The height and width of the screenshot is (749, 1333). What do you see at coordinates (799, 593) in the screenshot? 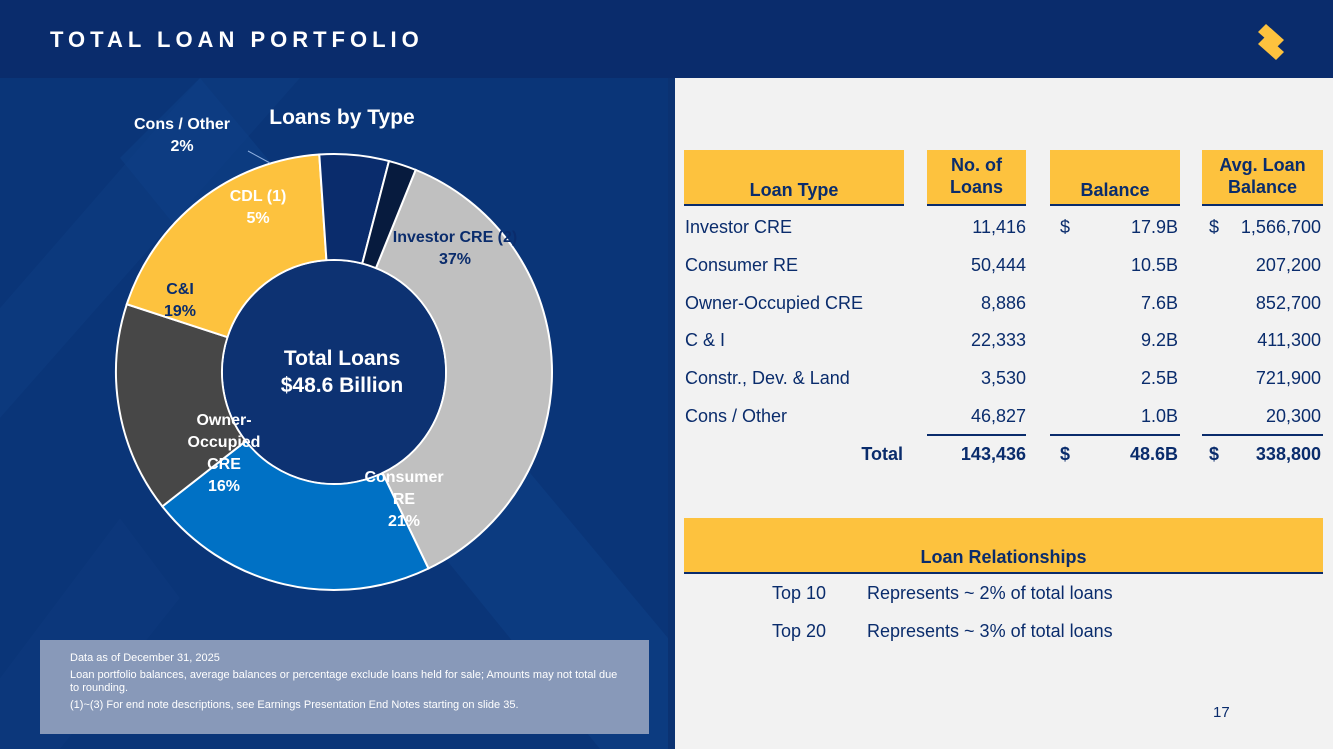
I see `relationship-rank: Top 10` at bounding box center [799, 593].